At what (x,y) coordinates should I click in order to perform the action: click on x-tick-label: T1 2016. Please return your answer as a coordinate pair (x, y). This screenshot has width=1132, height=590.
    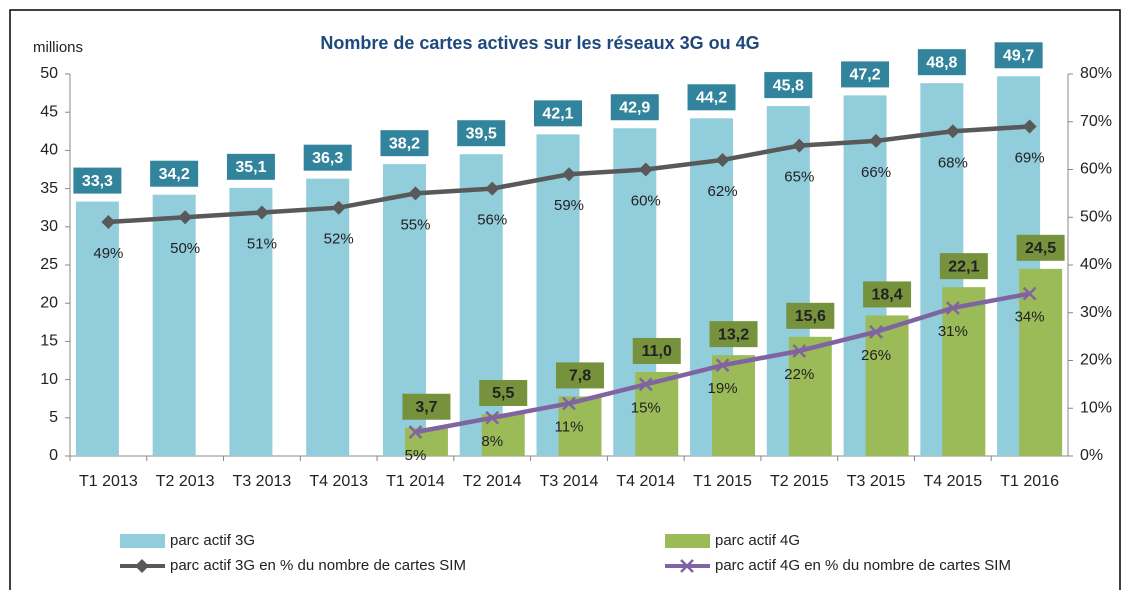
    Looking at the image, I should click on (1029, 481).